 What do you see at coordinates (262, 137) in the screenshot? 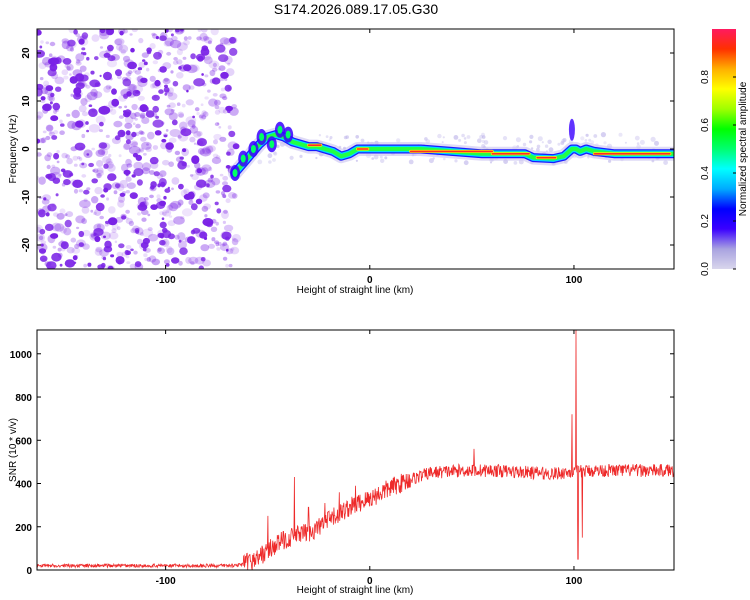
I see `early-blob-core` at bounding box center [262, 137].